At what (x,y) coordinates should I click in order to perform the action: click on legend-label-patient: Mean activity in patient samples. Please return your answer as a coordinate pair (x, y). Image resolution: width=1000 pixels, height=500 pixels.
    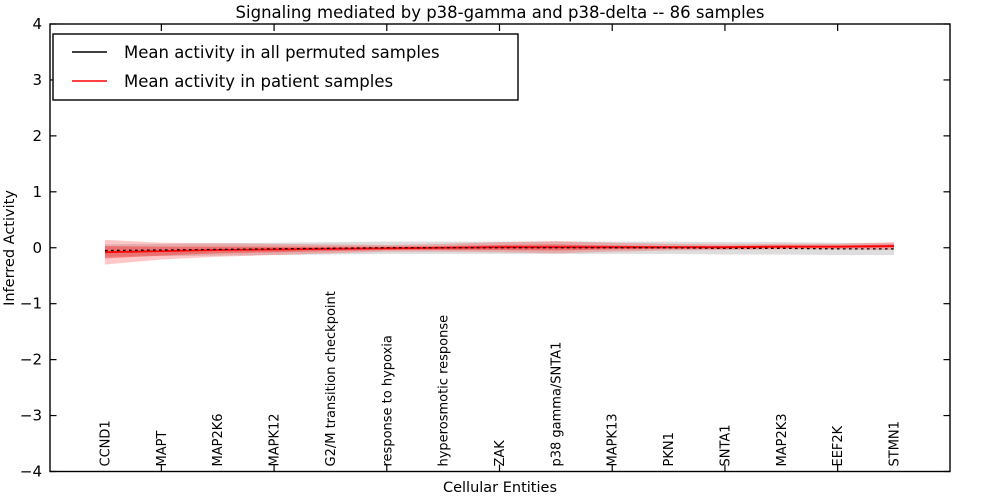
    Looking at the image, I should click on (258, 81).